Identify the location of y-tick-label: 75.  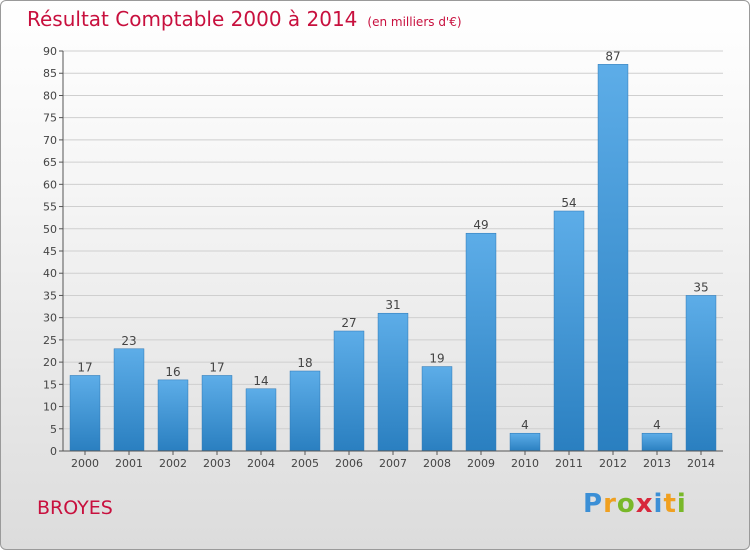
(50, 118).